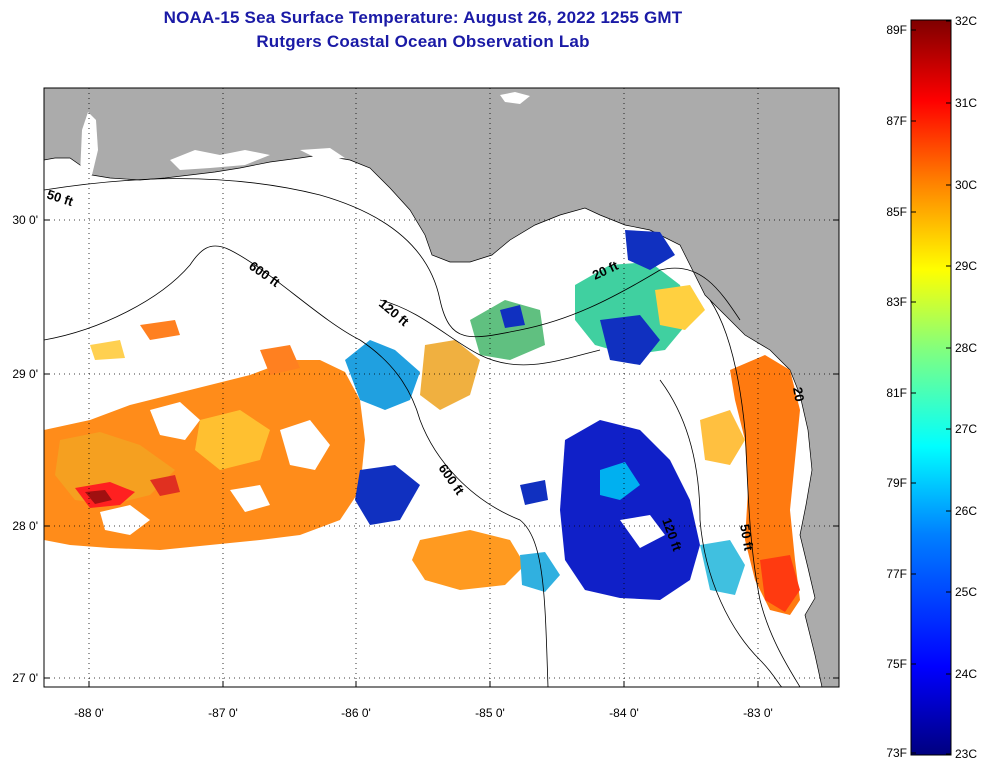  I want to click on colorbar-f-label: 81F, so click(896, 393).